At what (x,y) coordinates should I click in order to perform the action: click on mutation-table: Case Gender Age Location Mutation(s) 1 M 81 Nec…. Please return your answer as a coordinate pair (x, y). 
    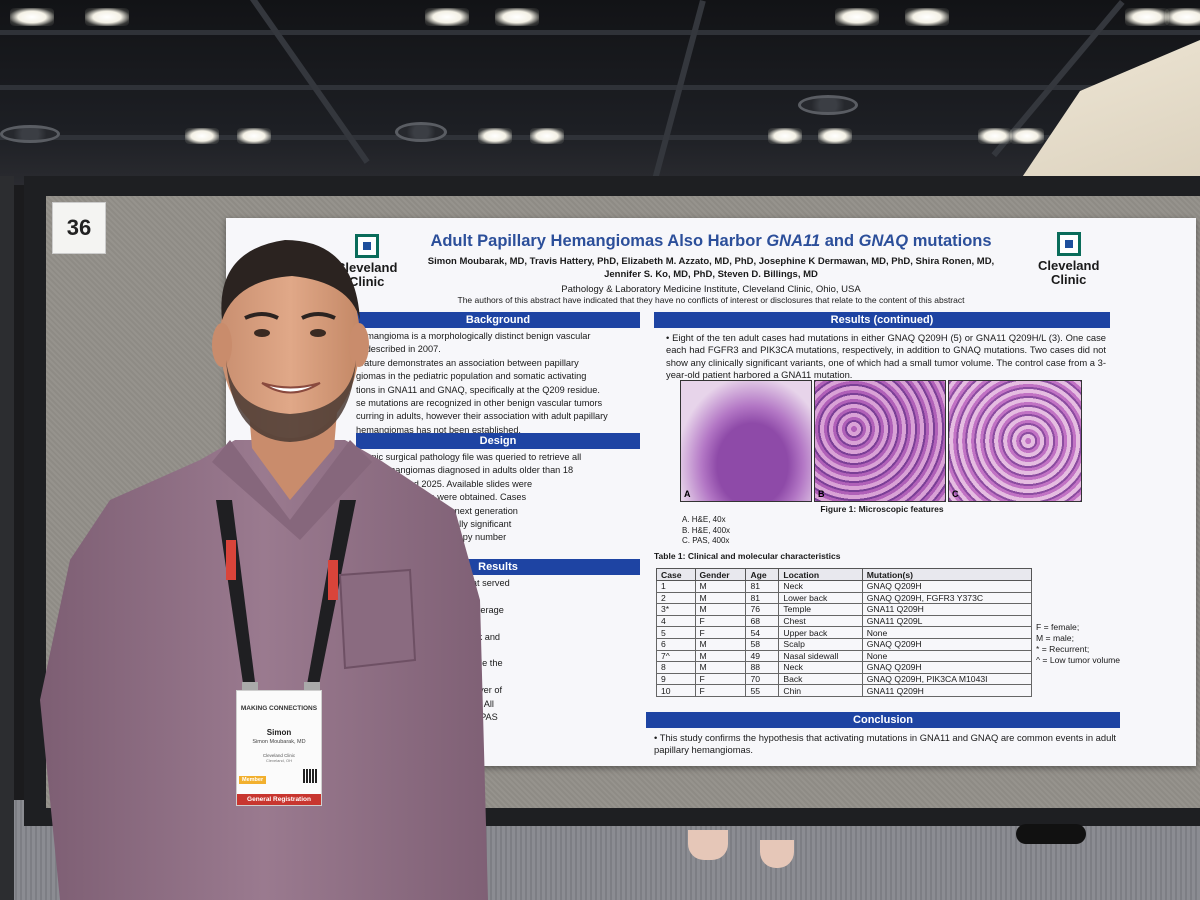
    Looking at the image, I should click on (844, 632).